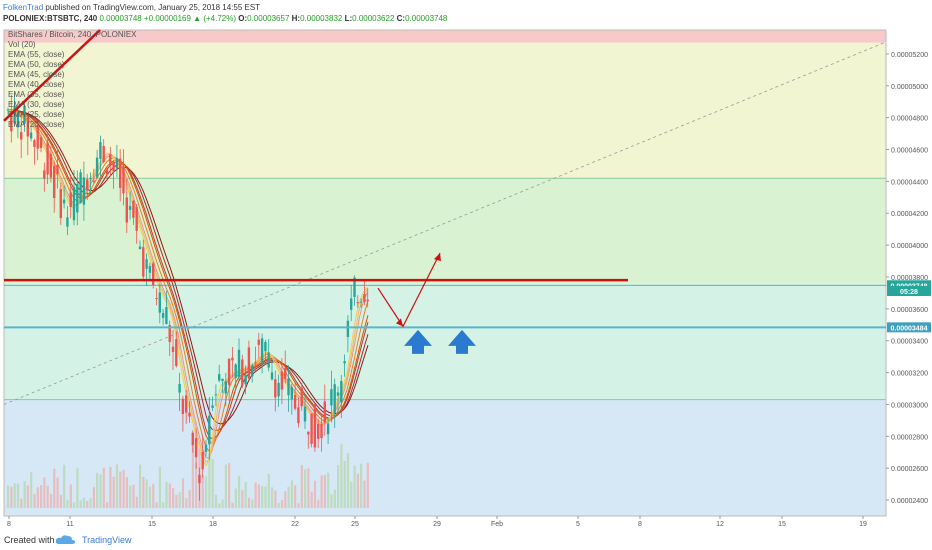 The width and height of the screenshot is (932, 550). I want to click on zone-band, so click(445, 36).